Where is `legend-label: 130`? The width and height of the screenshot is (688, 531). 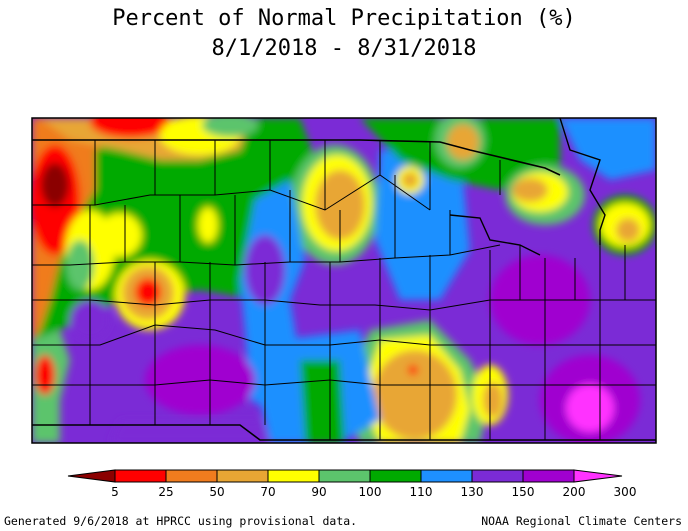 legend-label: 130 is located at coordinates (472, 492).